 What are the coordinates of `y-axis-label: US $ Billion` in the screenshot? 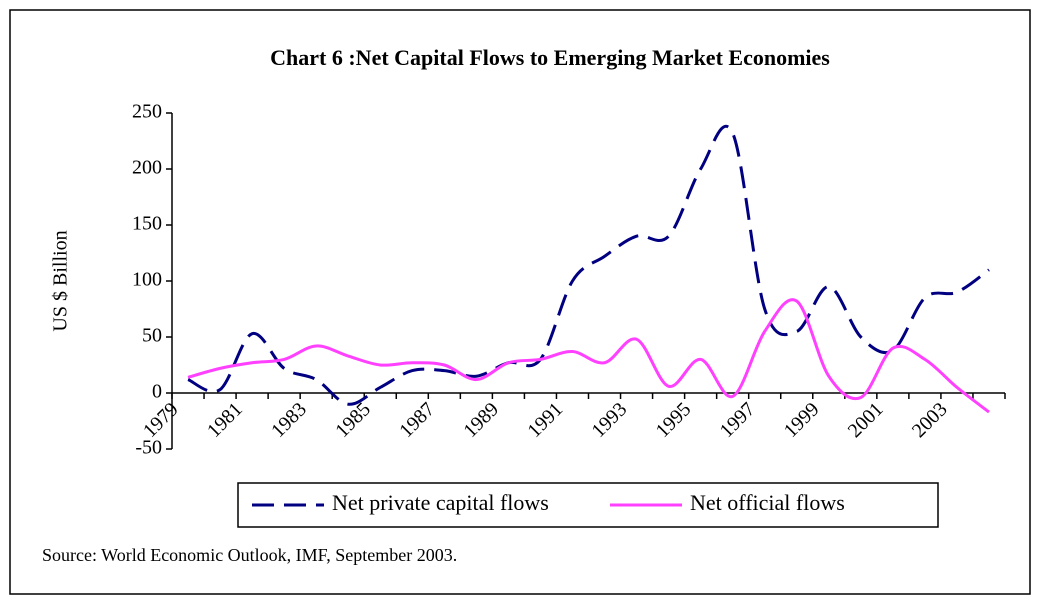 It's located at (61, 280).